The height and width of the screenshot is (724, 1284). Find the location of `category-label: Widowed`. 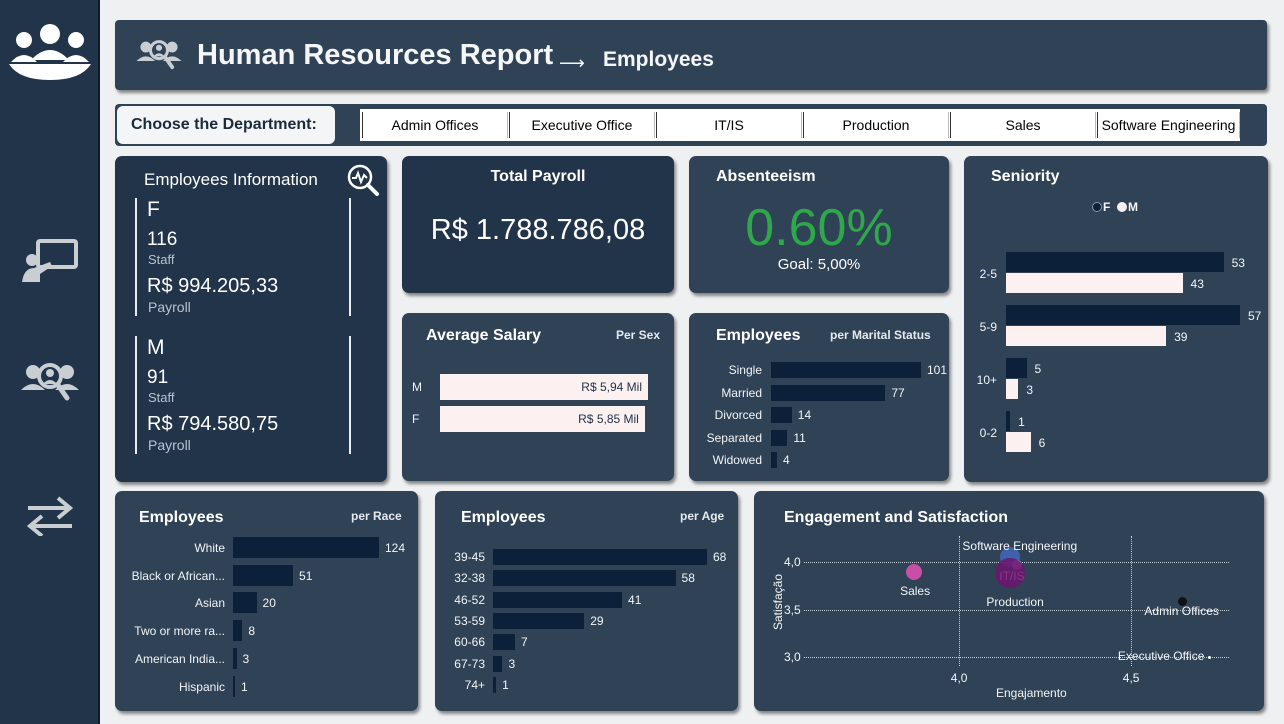

category-label: Widowed is located at coordinates (737, 460).